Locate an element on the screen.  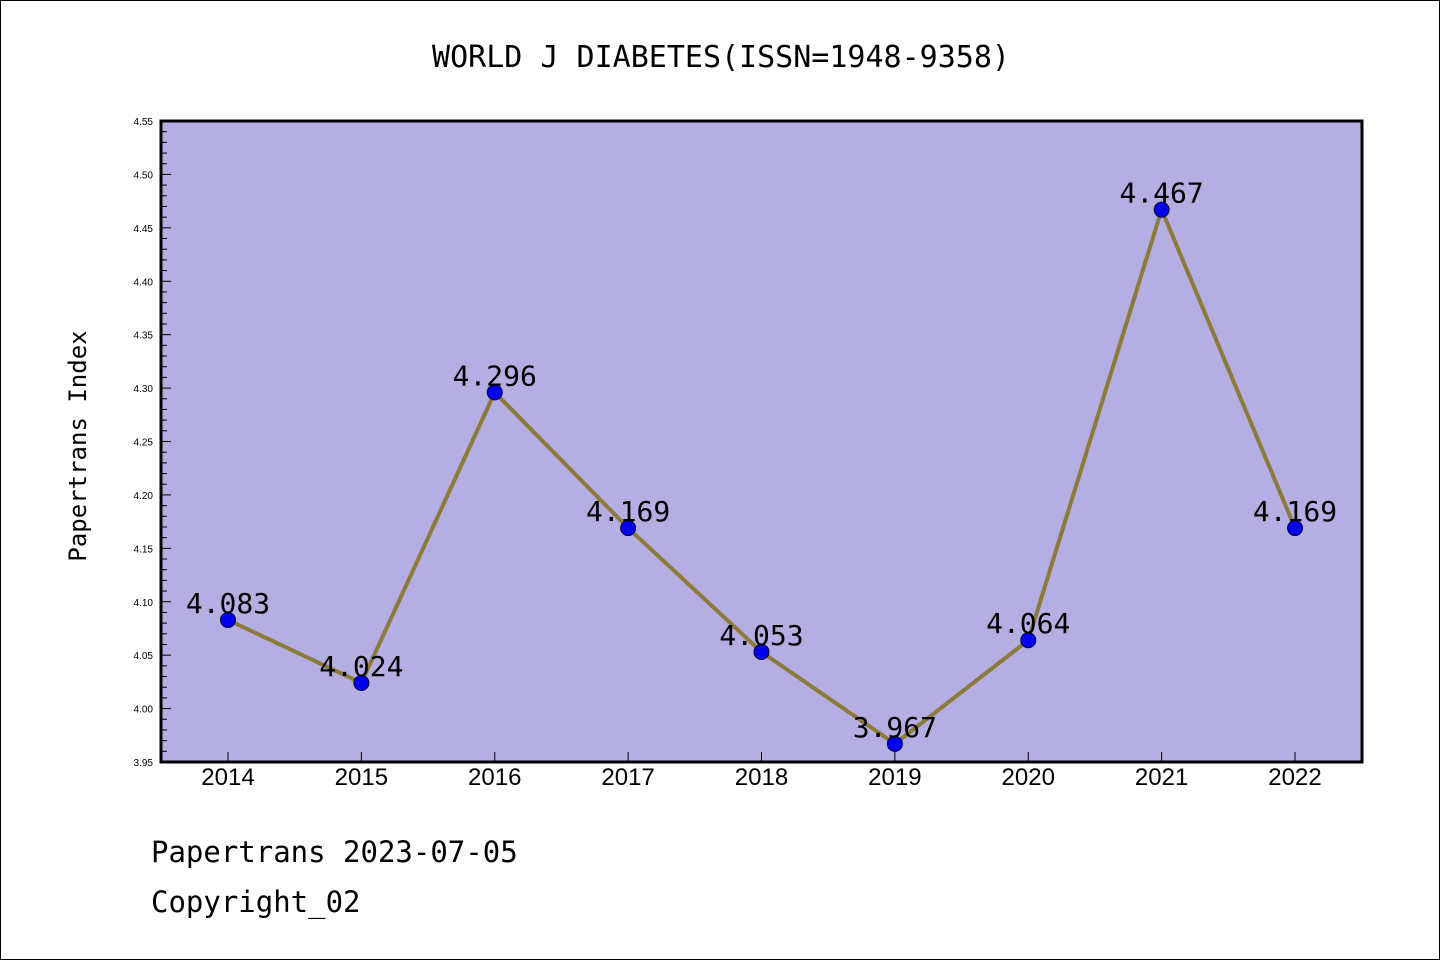
x-tick-label: 2015 is located at coordinates (361, 777).